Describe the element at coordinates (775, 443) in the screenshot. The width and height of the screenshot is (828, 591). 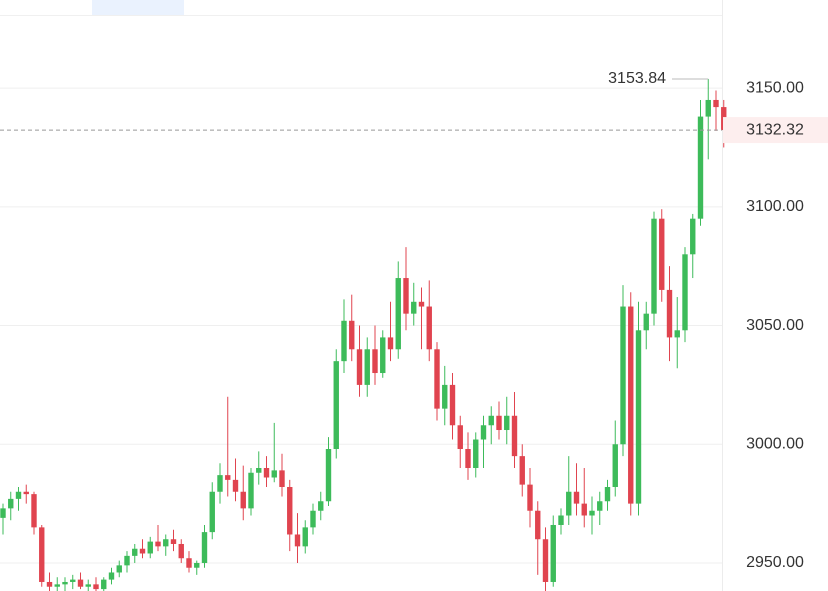
I see `y-tick-label: 3000.00` at that location.